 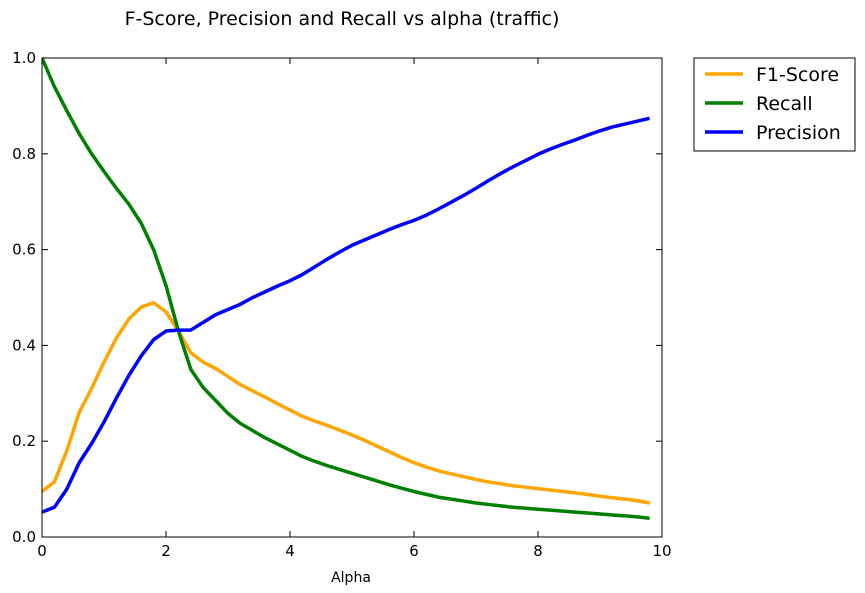 I want to click on legend: F1-Score Recall Precision, so click(x=774, y=104).